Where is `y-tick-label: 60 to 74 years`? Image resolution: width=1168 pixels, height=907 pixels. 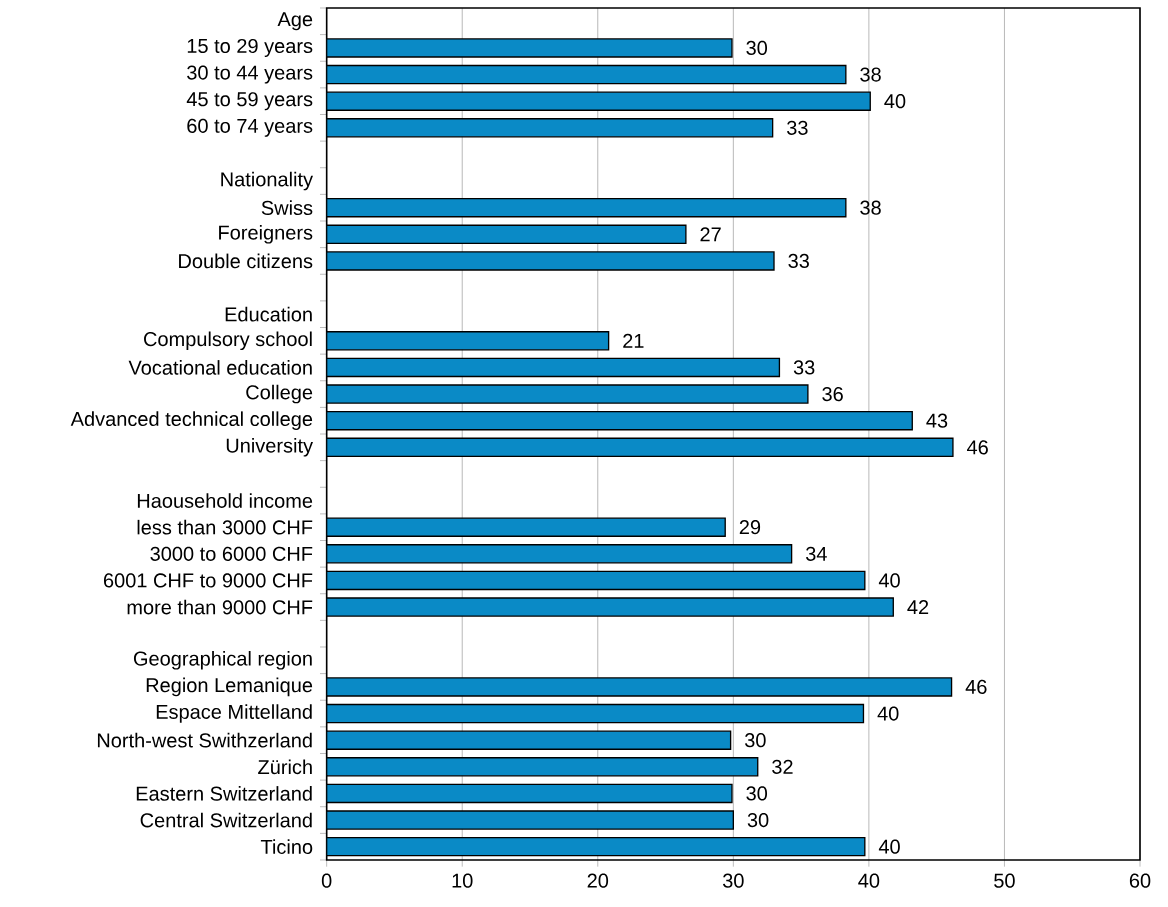 y-tick-label: 60 to 74 years is located at coordinates (250, 128).